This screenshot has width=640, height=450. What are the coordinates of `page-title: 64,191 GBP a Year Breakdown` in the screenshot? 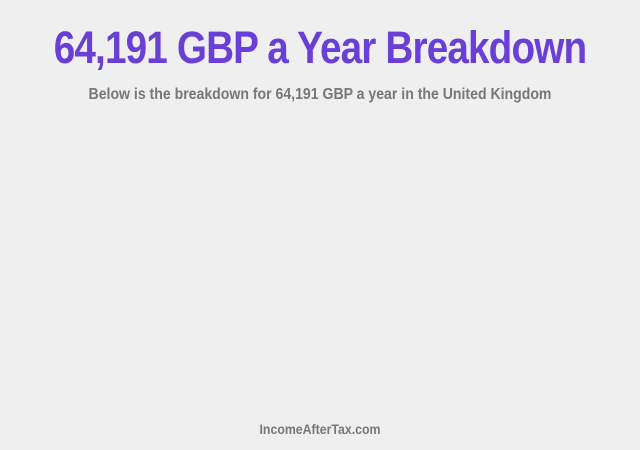 It's located at (320, 47).